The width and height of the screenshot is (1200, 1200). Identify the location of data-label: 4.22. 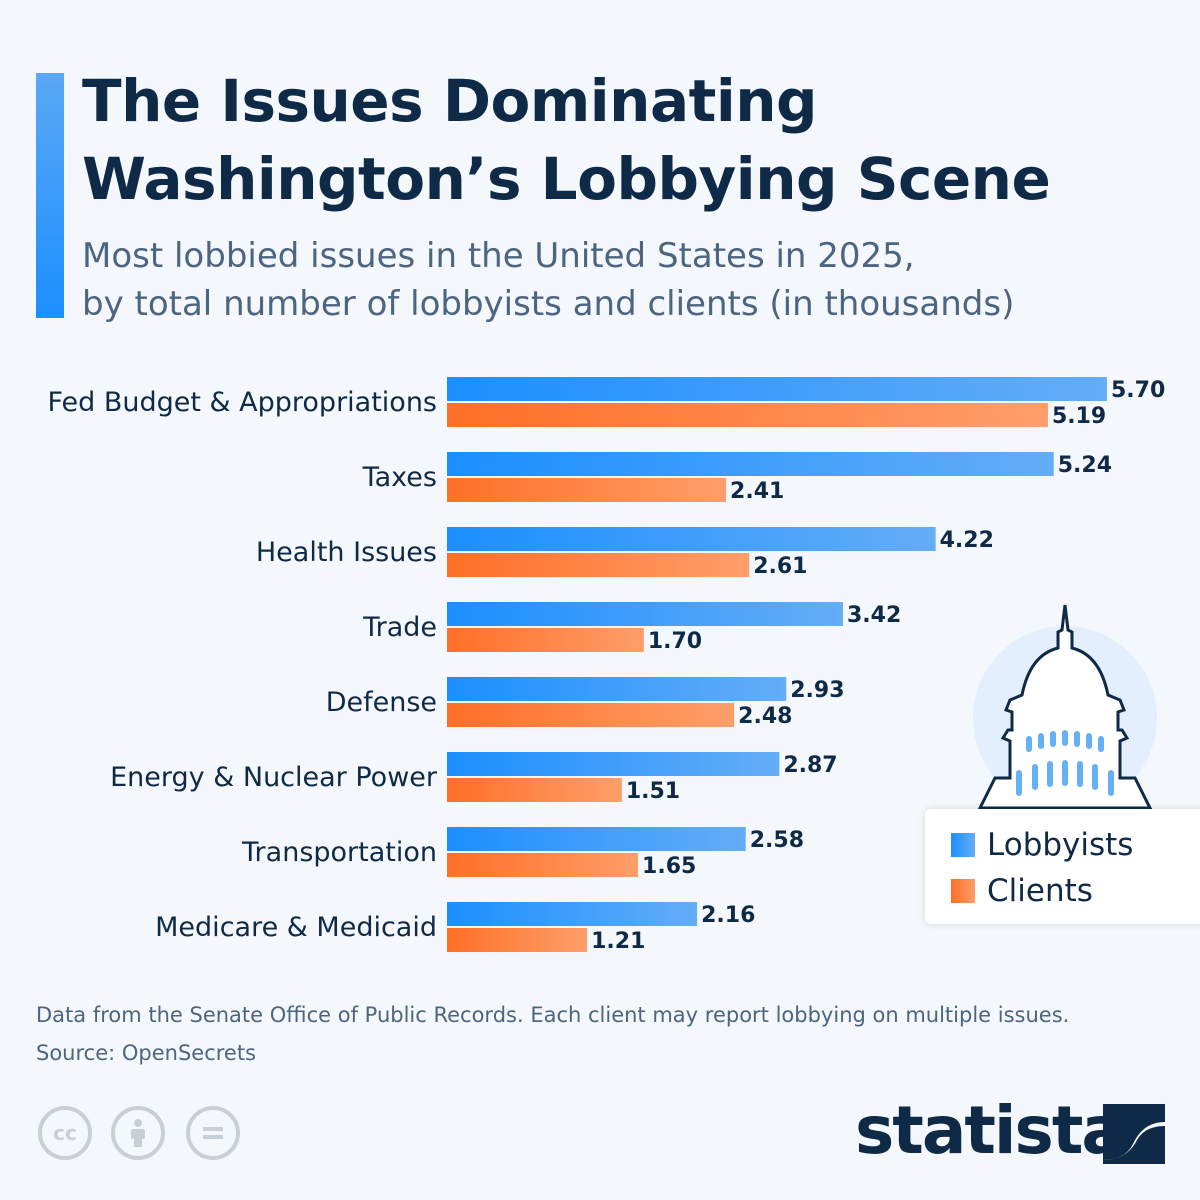
(967, 540).